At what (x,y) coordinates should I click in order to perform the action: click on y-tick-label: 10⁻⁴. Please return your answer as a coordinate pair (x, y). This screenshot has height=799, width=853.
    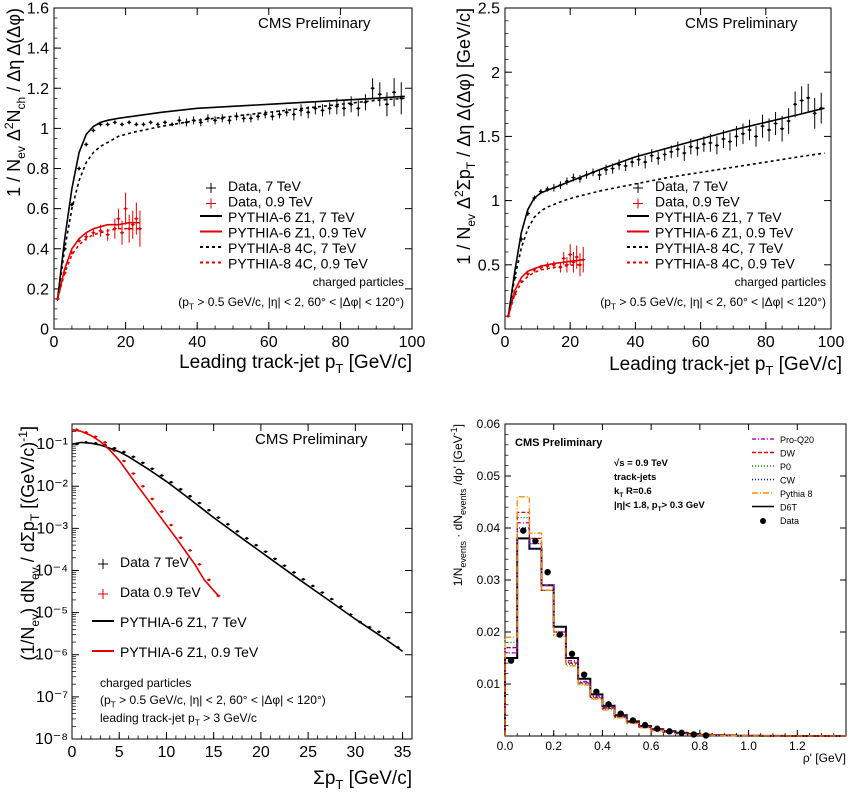
    Looking at the image, I should click on (51, 570).